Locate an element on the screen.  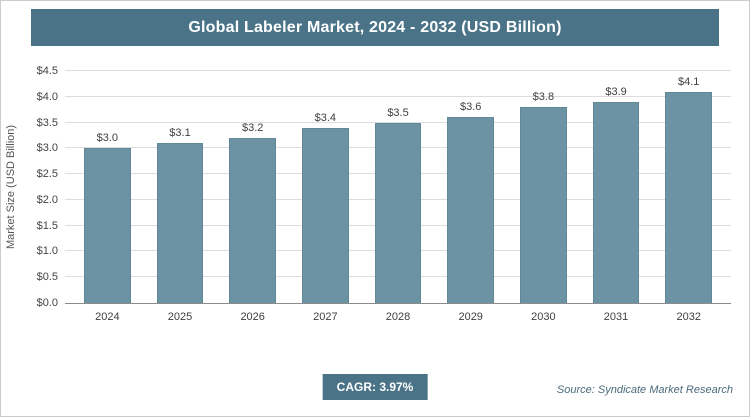
bar-2032 is located at coordinates (688, 197).